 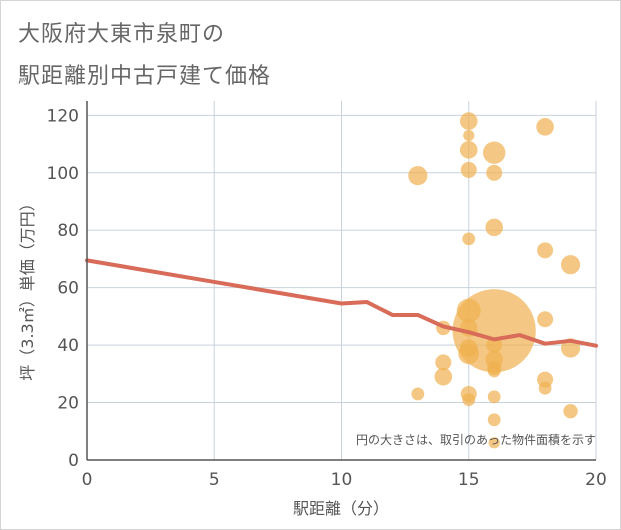 I want to click on y-tick-label: 100, so click(x=63, y=174).